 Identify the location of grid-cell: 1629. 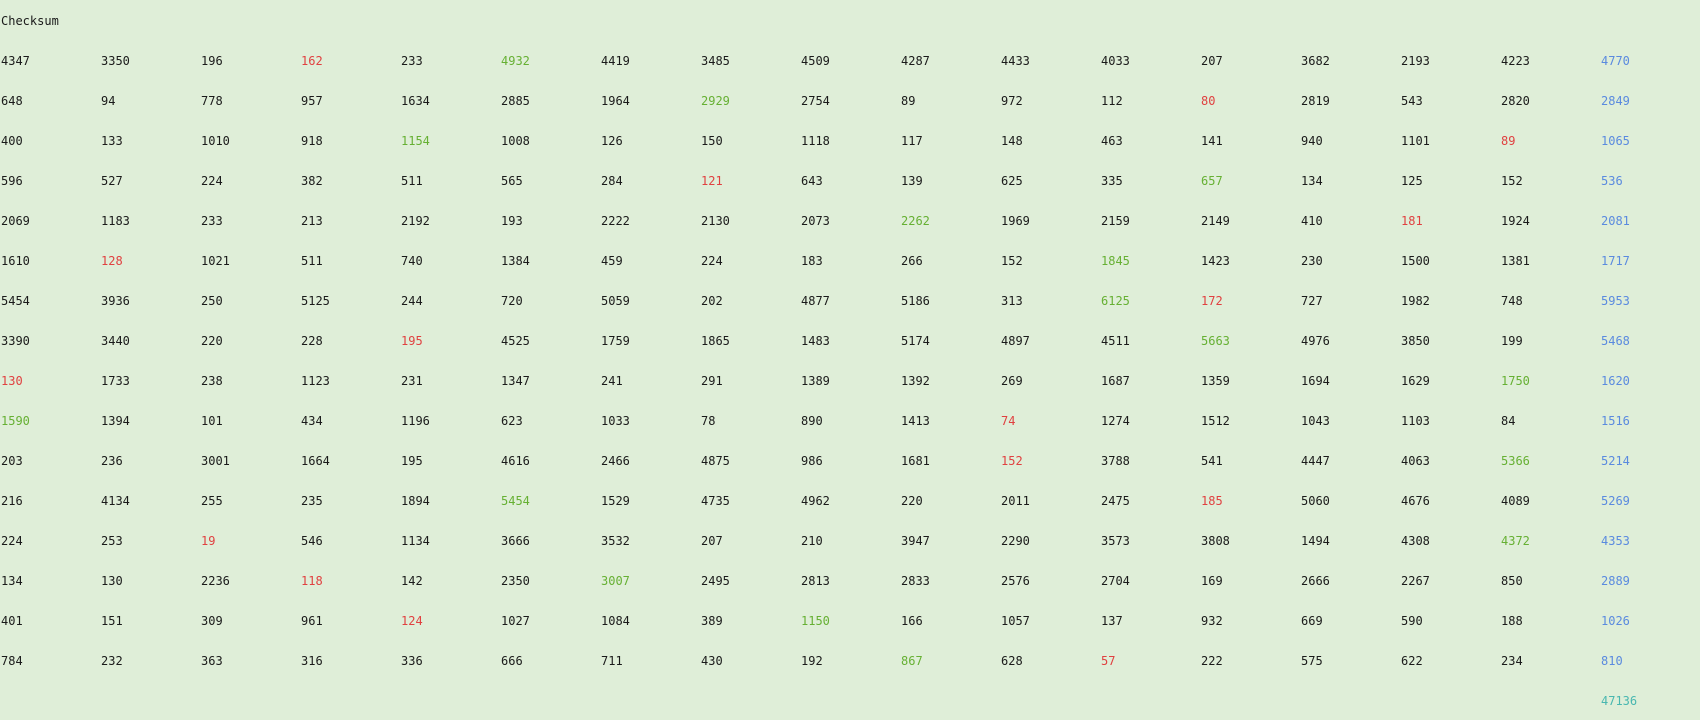
(1415, 381).